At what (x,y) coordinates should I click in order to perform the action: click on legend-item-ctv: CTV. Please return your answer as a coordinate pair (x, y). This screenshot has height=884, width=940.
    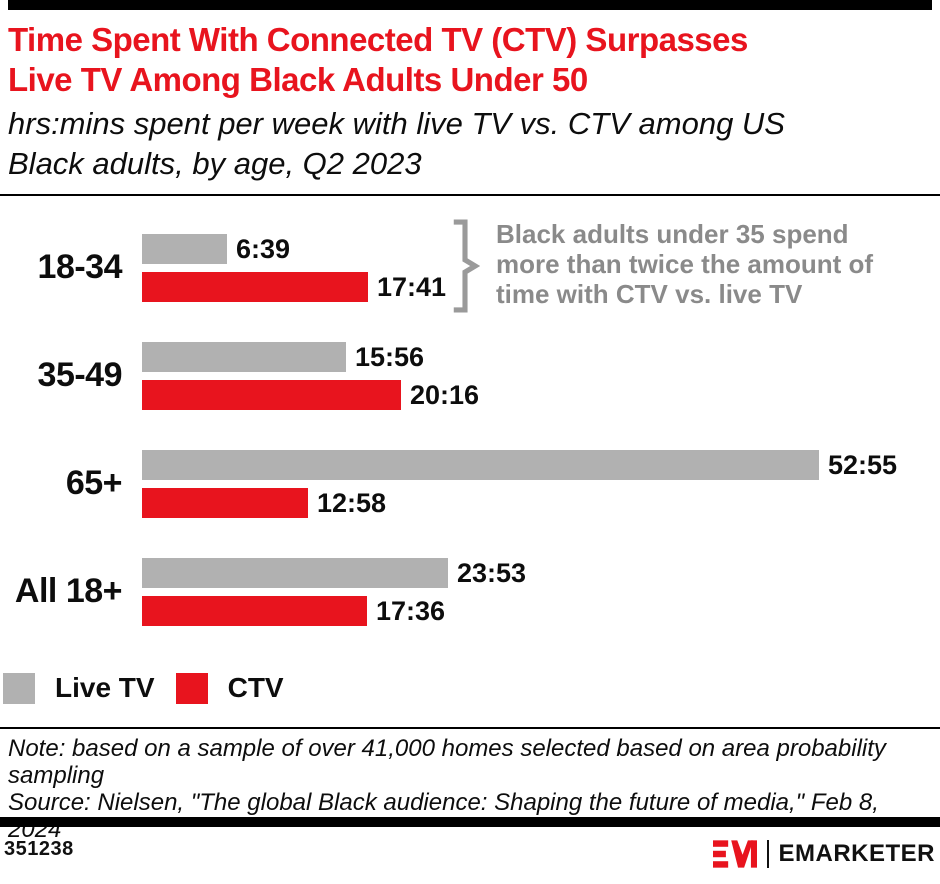
    Looking at the image, I should click on (229, 688).